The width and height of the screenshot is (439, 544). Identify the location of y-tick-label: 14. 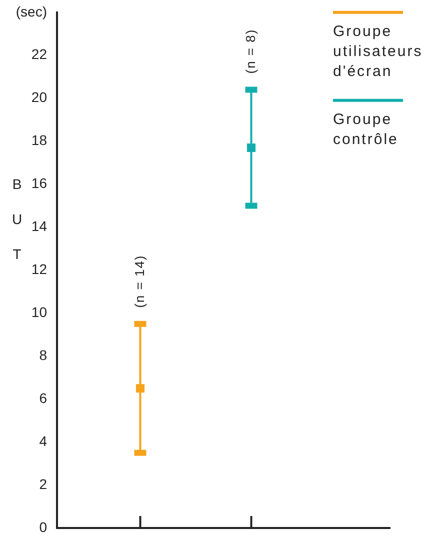
(39, 226).